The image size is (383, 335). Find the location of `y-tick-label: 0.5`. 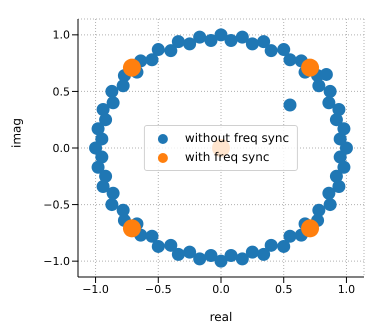

y-tick-label: 0.5 is located at coordinates (61, 91).